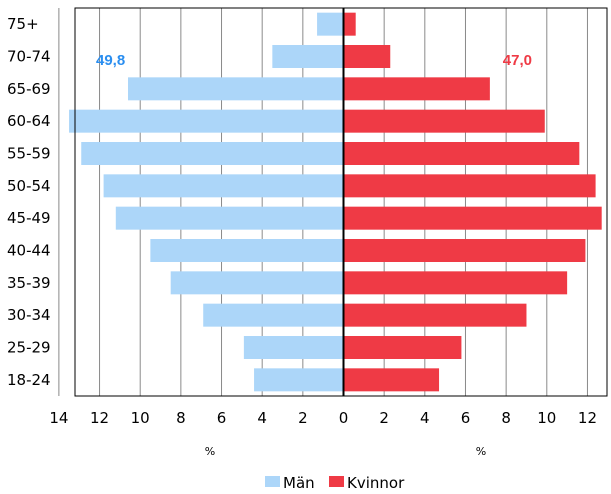 Image resolution: width=611 pixels, height=494 pixels. What do you see at coordinates (210, 451) in the screenshot?
I see `x-unit-left: %` at bounding box center [210, 451].